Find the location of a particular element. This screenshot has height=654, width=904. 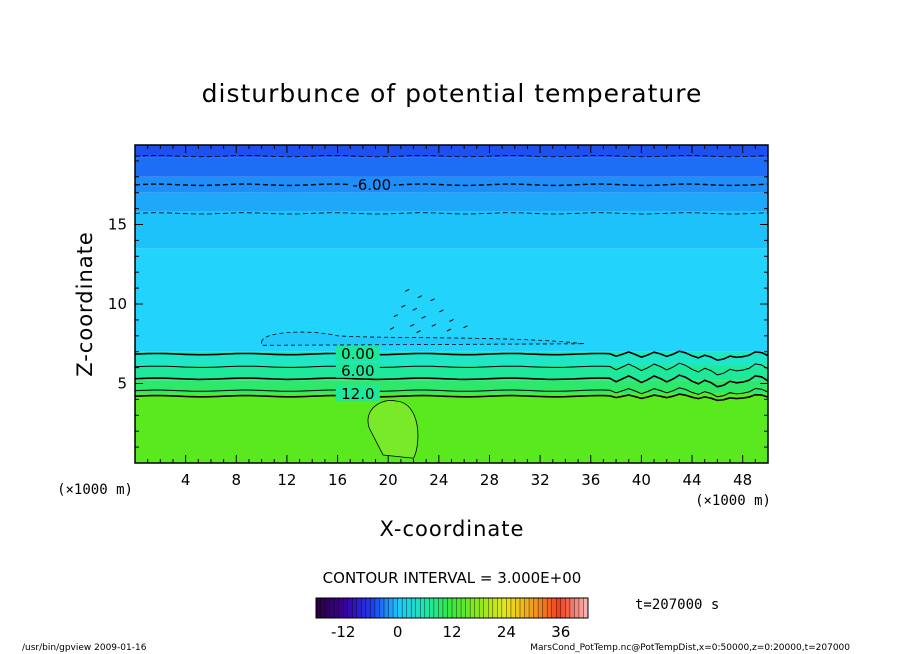

colorbar is located at coordinates (452, 608).